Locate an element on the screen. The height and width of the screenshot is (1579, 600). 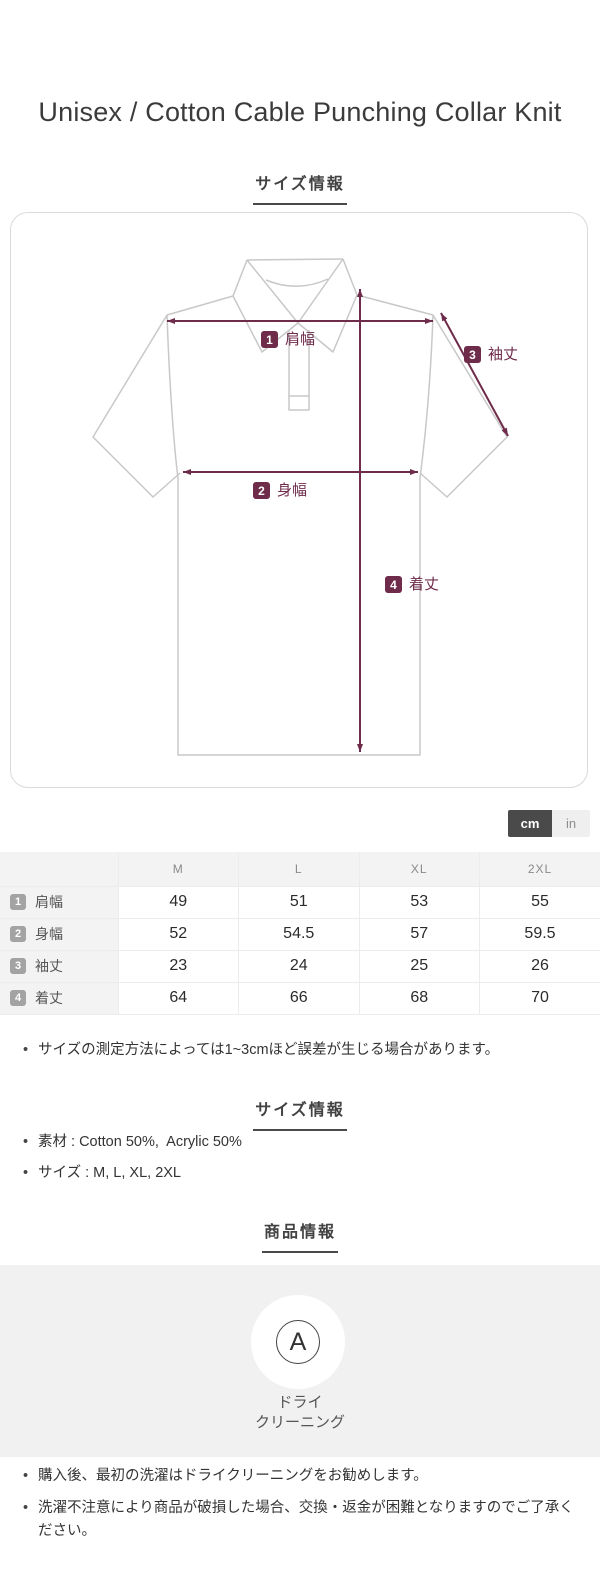
cell-value: 51 is located at coordinates (299, 902).